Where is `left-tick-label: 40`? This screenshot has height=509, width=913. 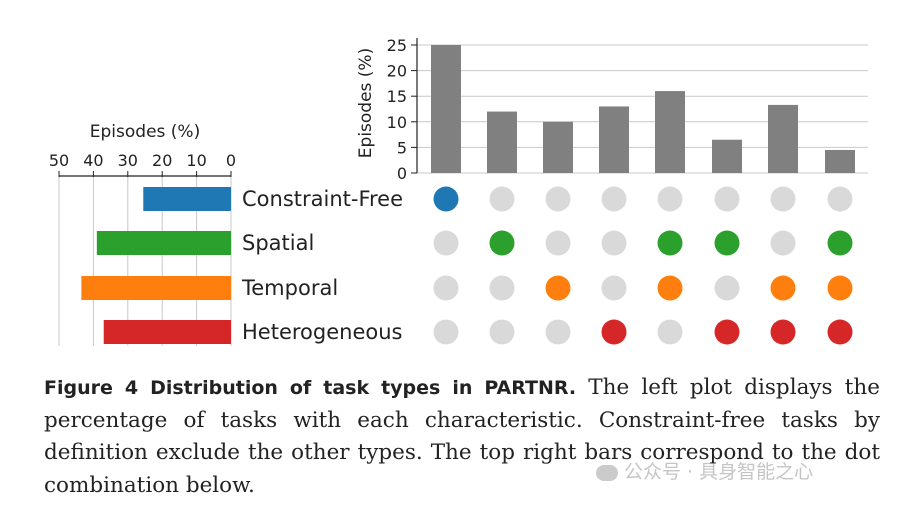 left-tick-label: 40 is located at coordinates (93, 160).